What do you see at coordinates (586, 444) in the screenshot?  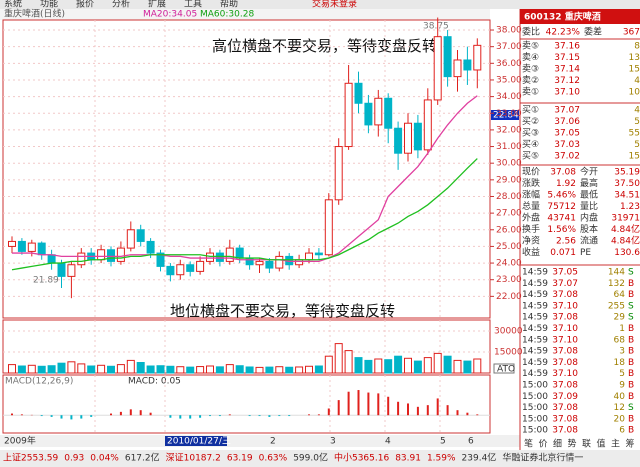 I see `quote-tab: 联` at bounding box center [586, 444].